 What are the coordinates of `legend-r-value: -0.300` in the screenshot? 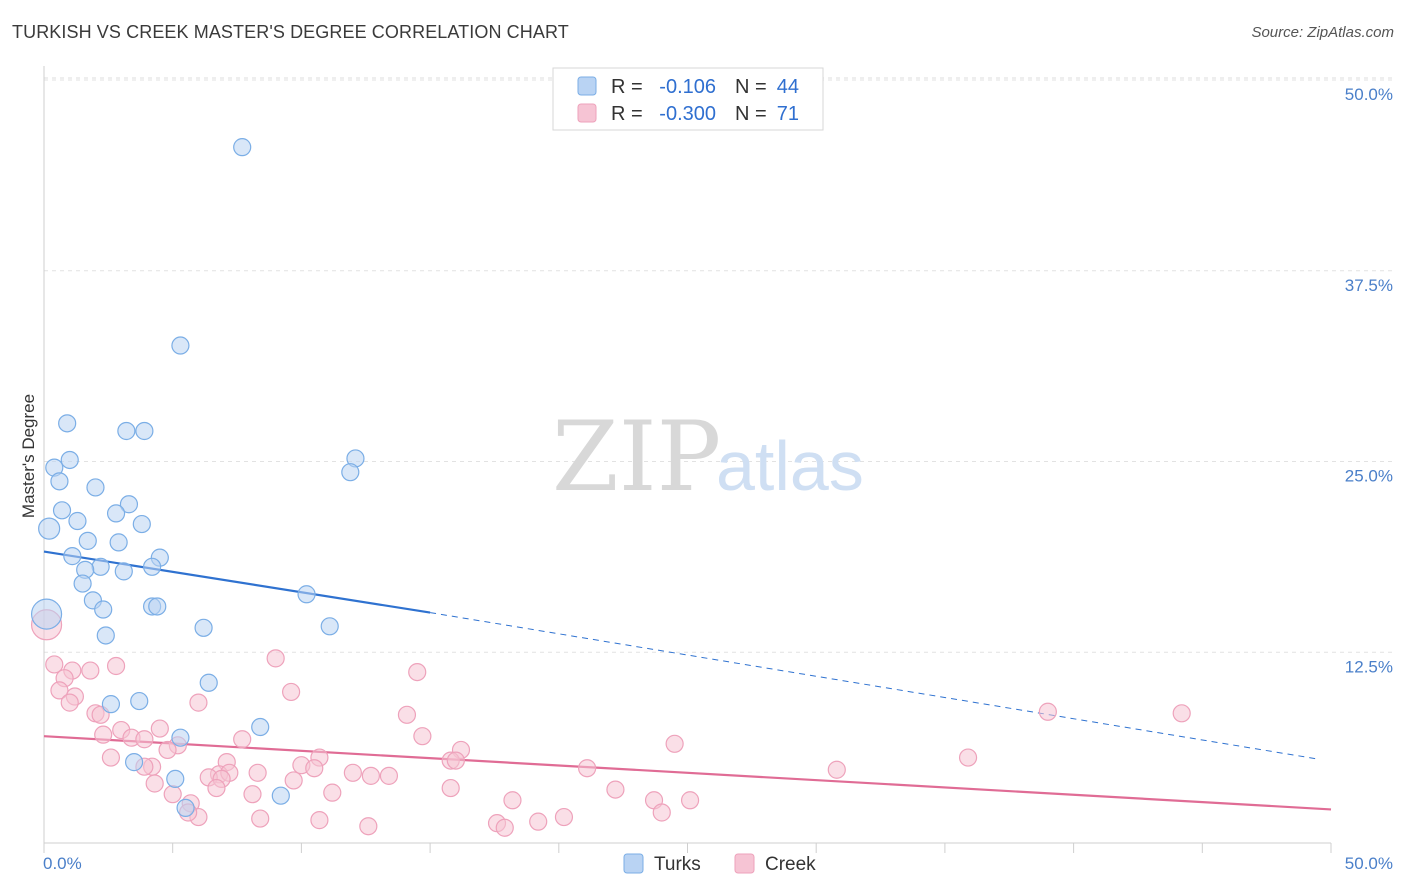 It's located at (687, 114).